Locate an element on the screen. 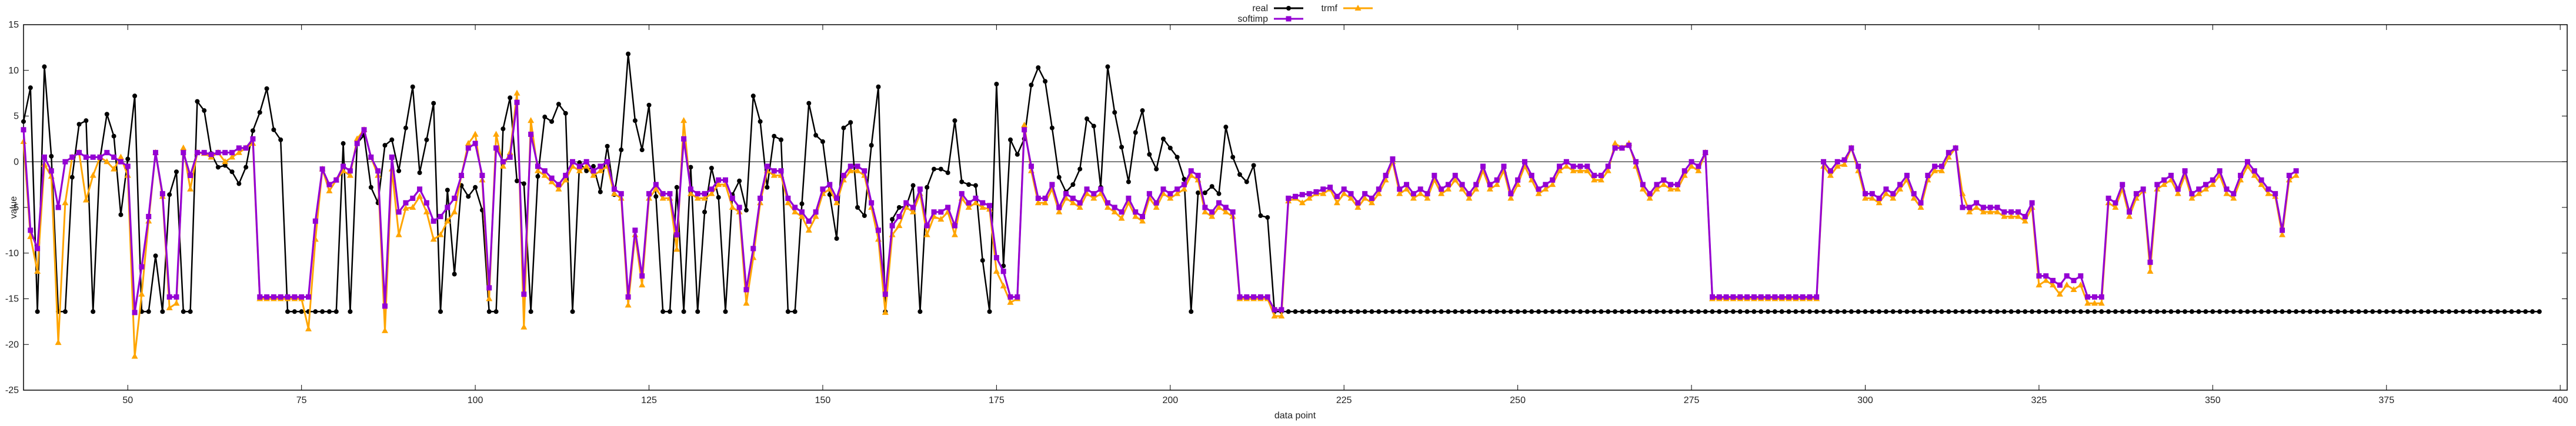  x-tick-label: 100 is located at coordinates (475, 400).